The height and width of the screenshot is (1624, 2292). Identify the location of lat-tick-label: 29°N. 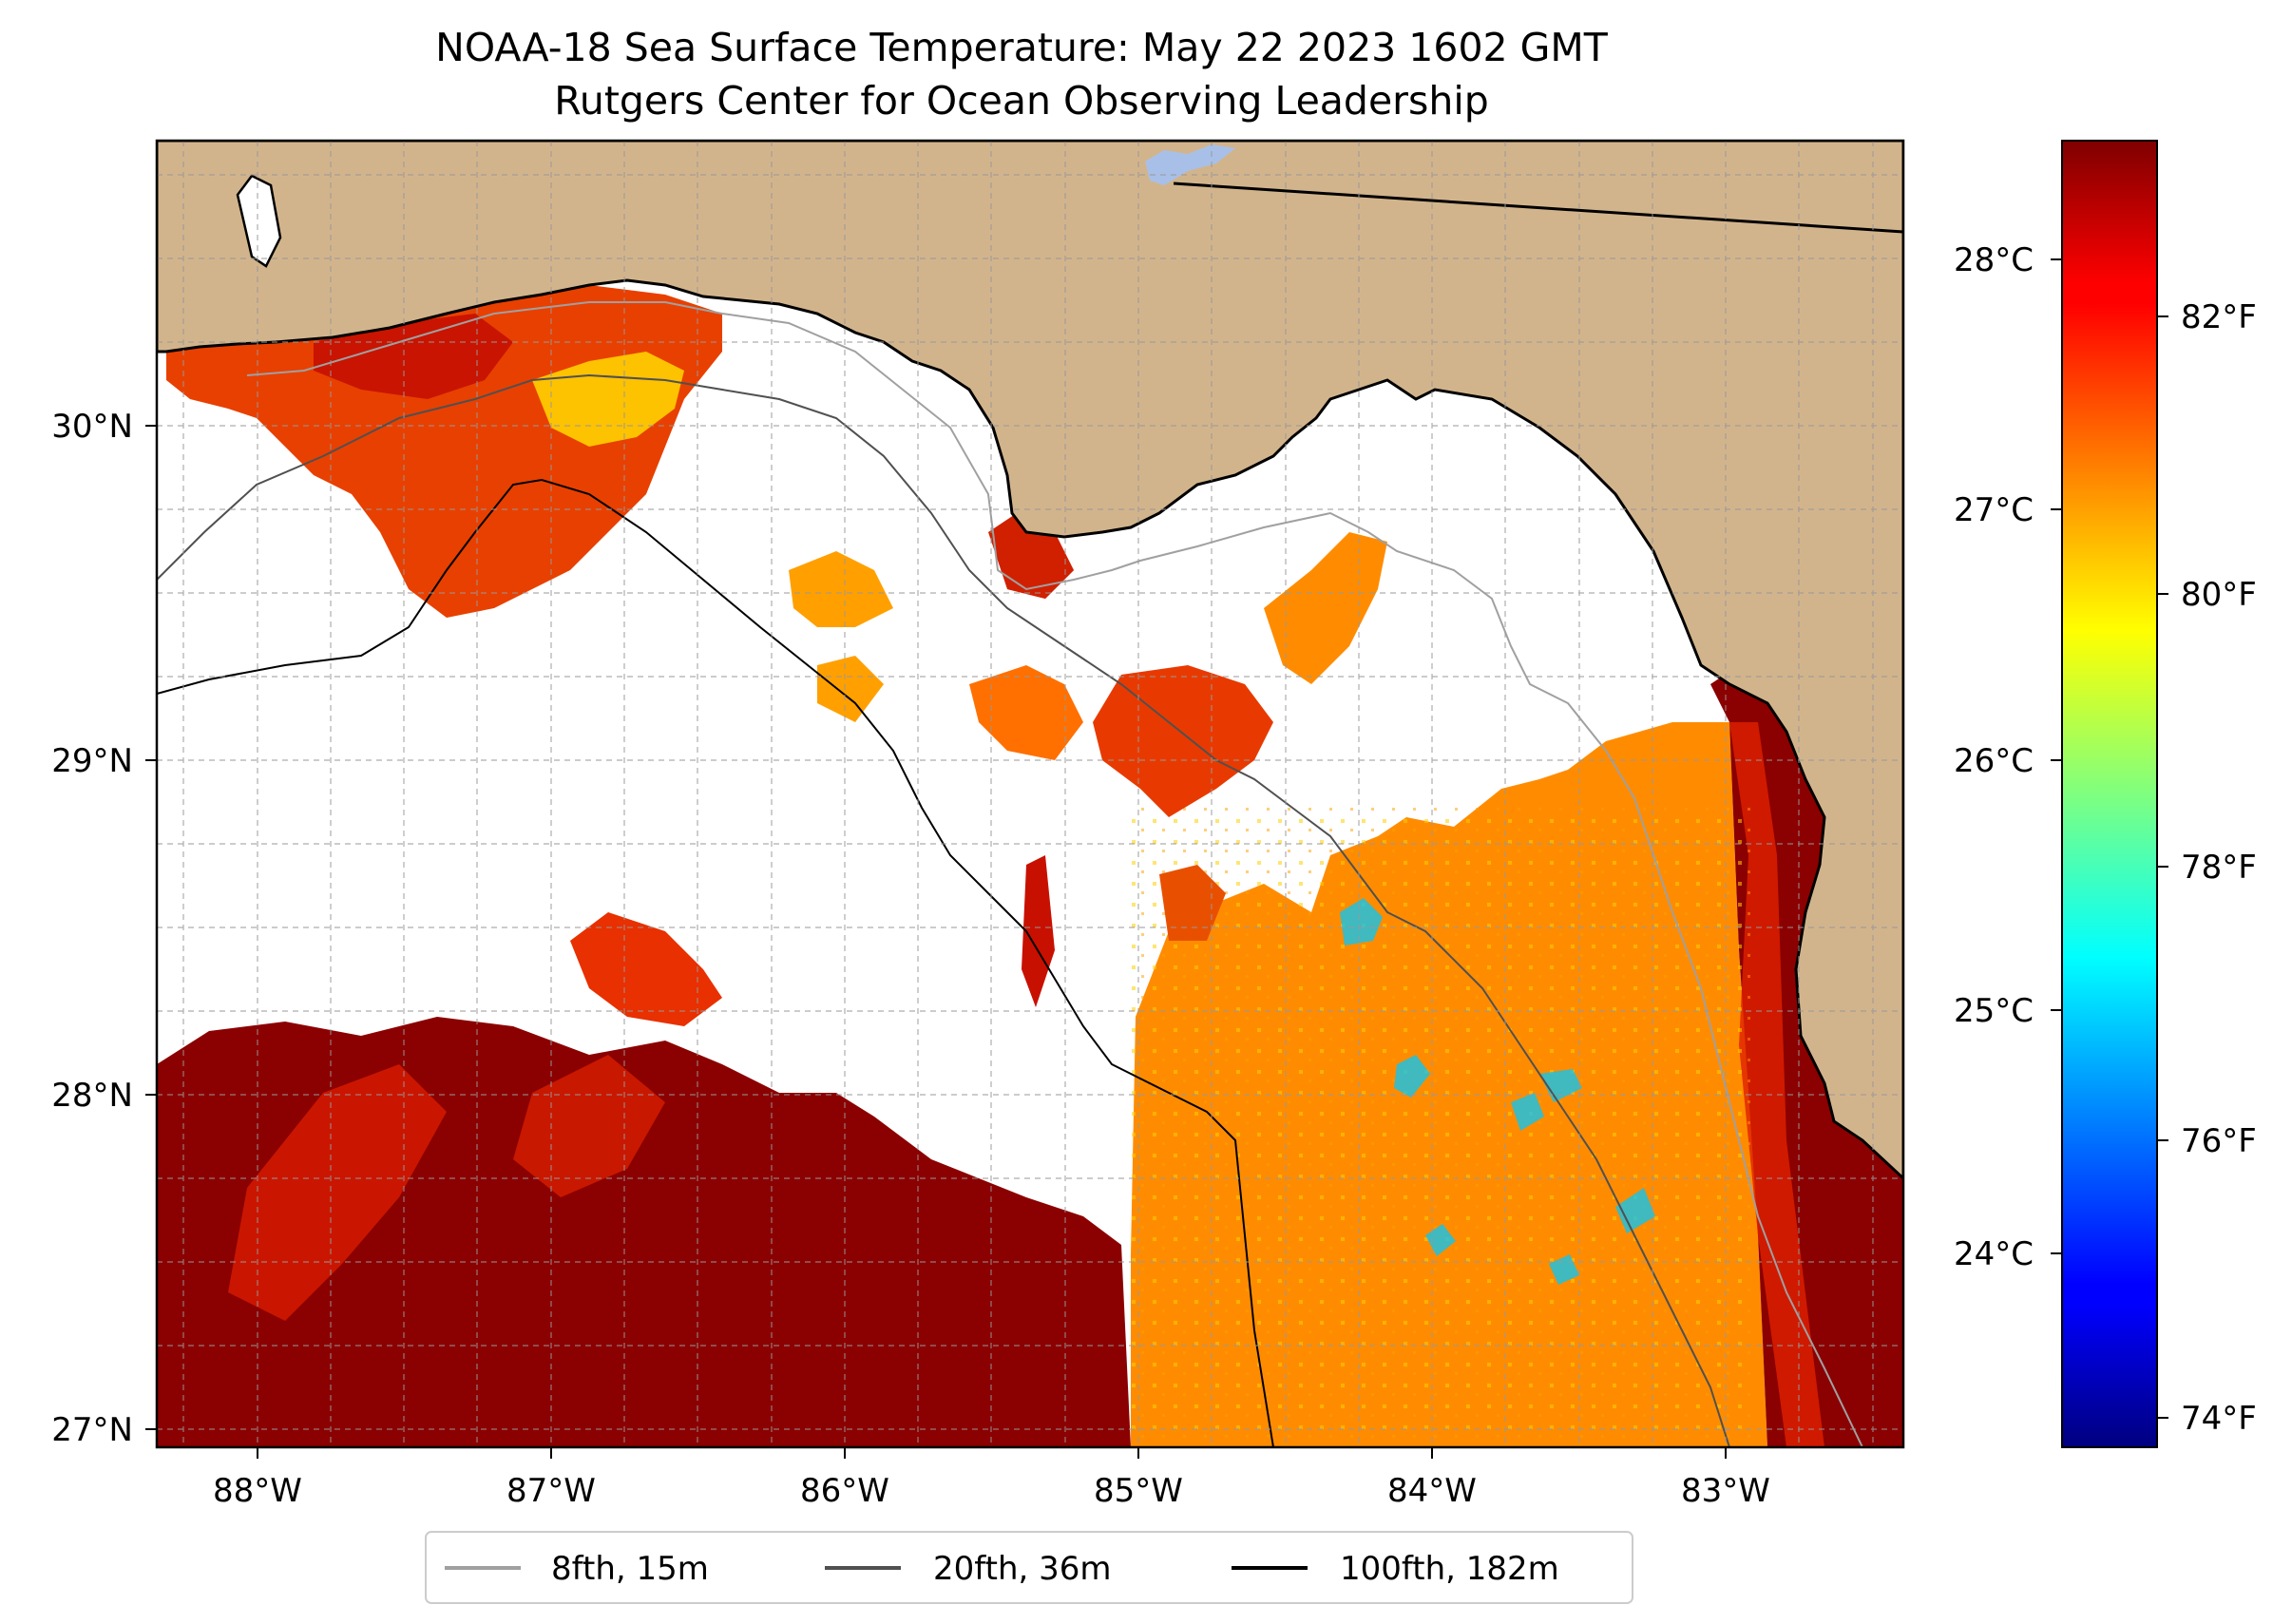
(92, 761).